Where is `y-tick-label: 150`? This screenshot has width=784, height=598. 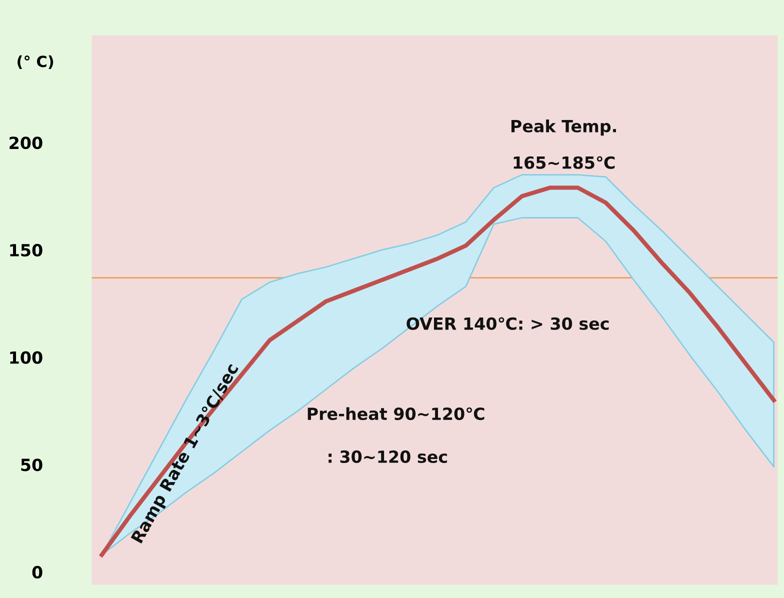 y-tick-label: 150 is located at coordinates (26, 250).